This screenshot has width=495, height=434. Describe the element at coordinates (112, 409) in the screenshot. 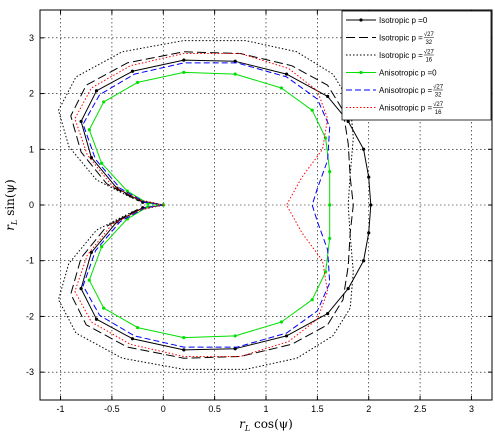

I see `x-tick-label: -0.5` at that location.